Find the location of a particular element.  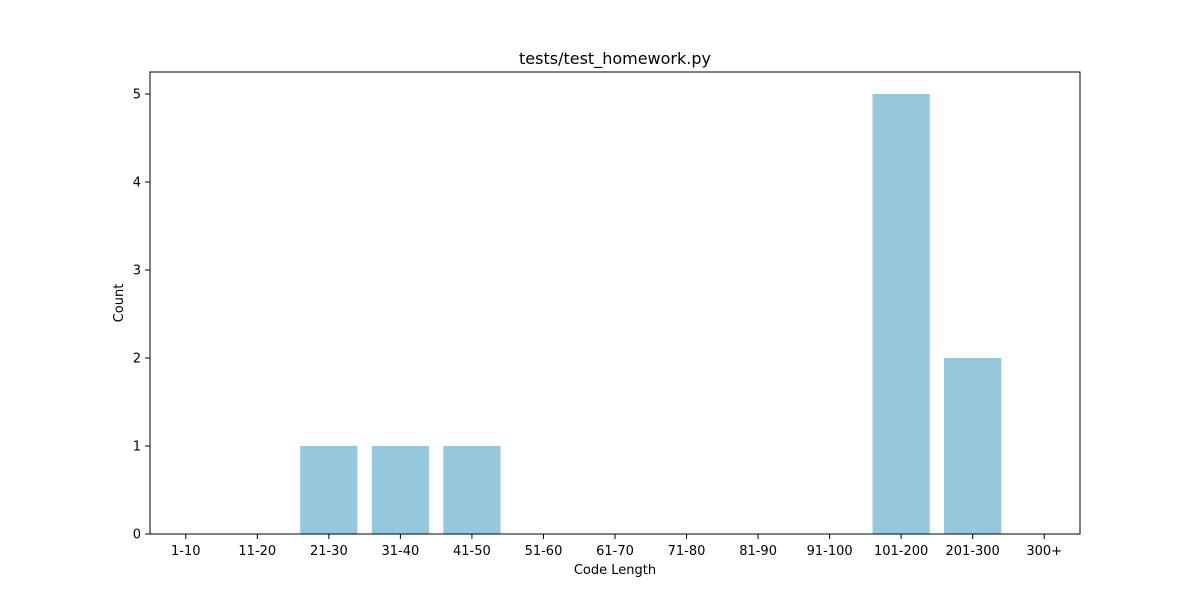

x-tick-label: 300+ is located at coordinates (1044, 551).